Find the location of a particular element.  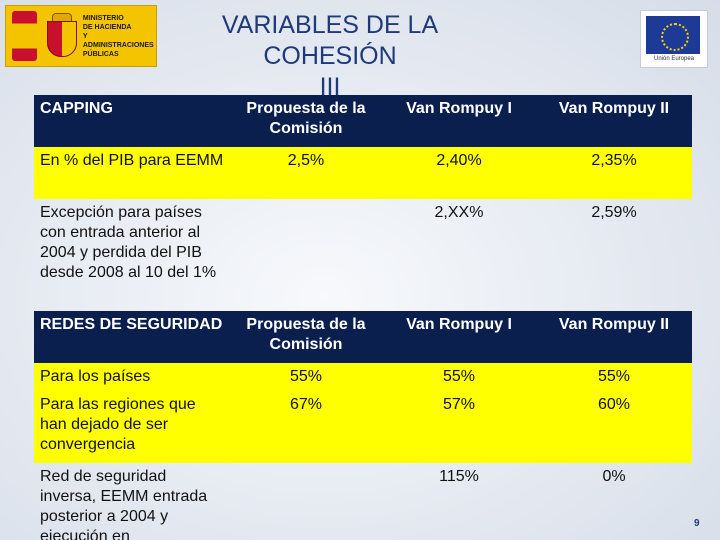

table-cell: 2,XX% is located at coordinates (459, 212).